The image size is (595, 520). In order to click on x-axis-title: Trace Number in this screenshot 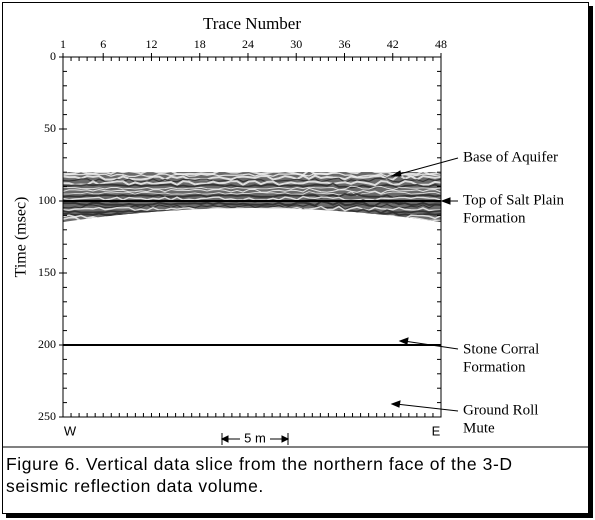, I will do `click(252, 23)`.